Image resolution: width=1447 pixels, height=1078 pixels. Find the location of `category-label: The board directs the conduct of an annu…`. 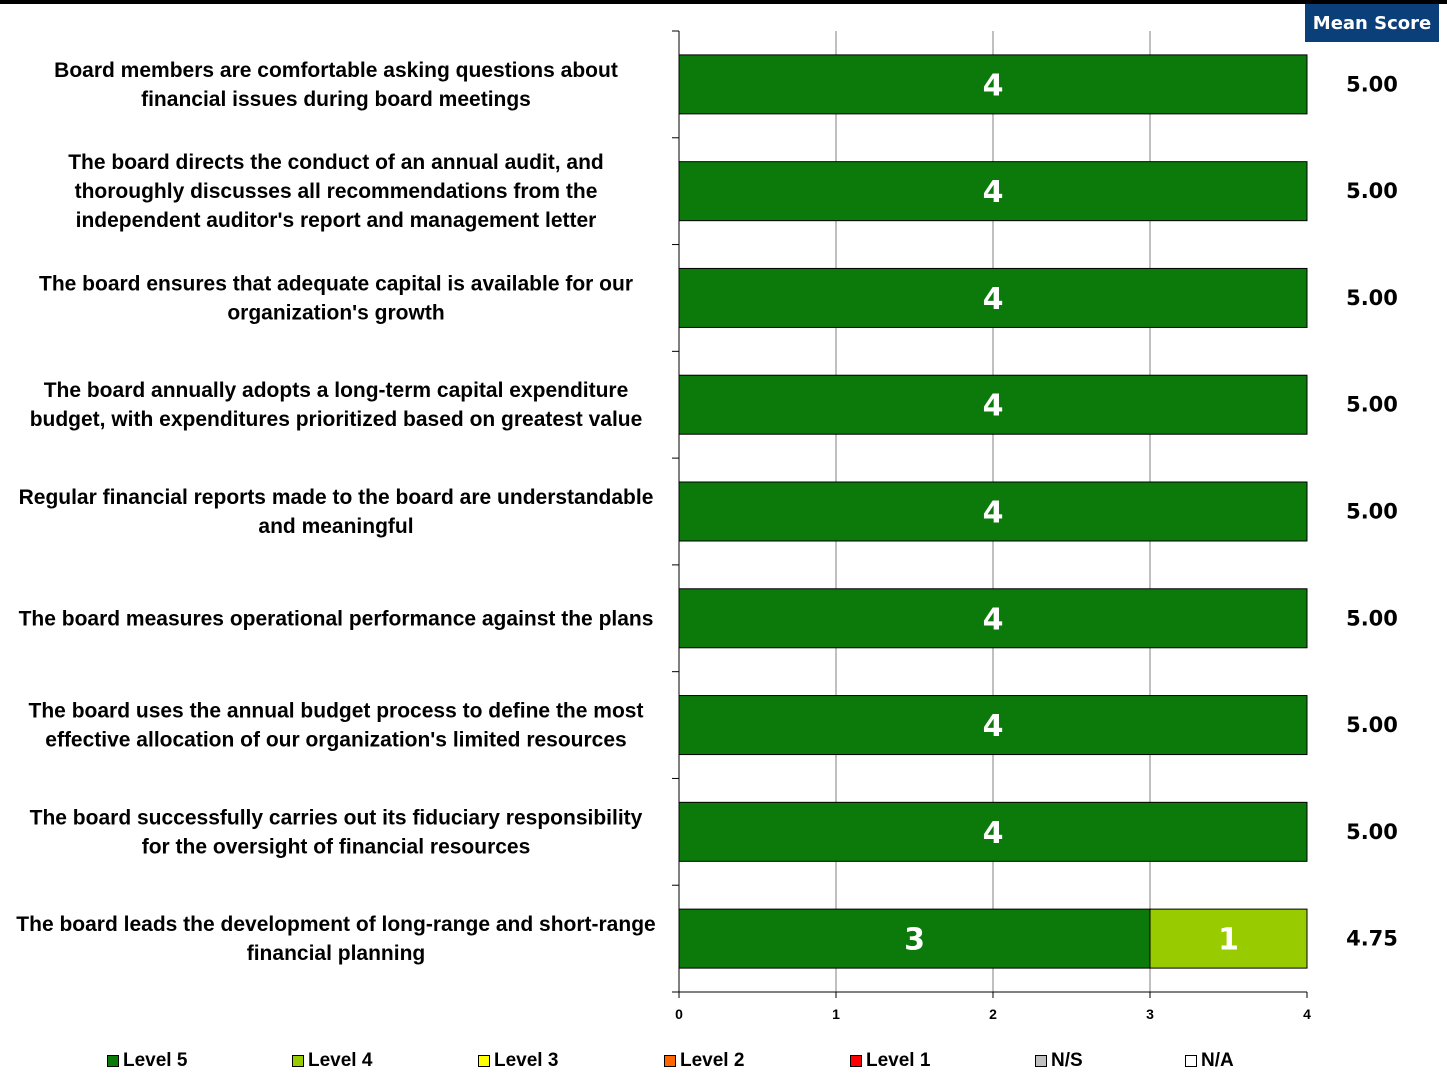

category-label: The board directs the conduct of an annu… is located at coordinates (336, 191).